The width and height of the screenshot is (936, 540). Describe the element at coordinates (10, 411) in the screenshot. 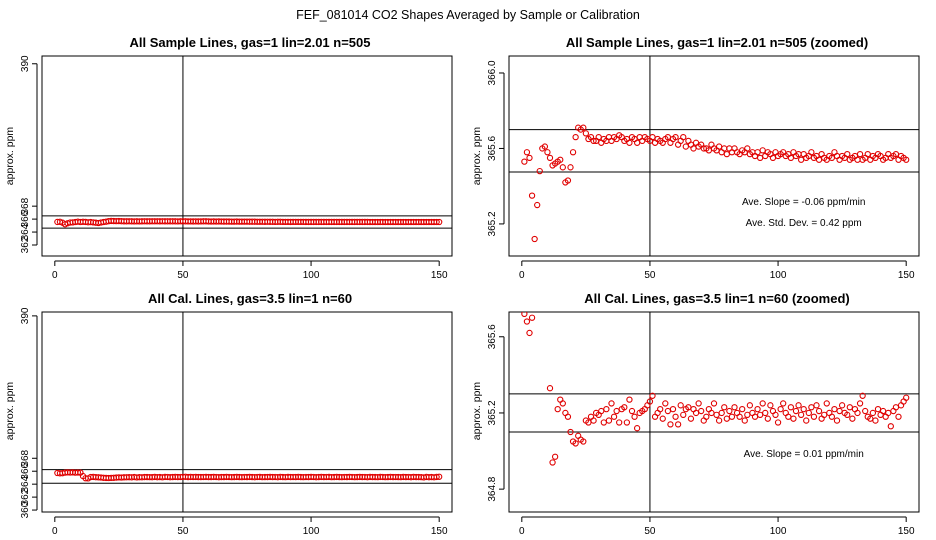

I see `y-axis-label: approx. ppm` at that location.